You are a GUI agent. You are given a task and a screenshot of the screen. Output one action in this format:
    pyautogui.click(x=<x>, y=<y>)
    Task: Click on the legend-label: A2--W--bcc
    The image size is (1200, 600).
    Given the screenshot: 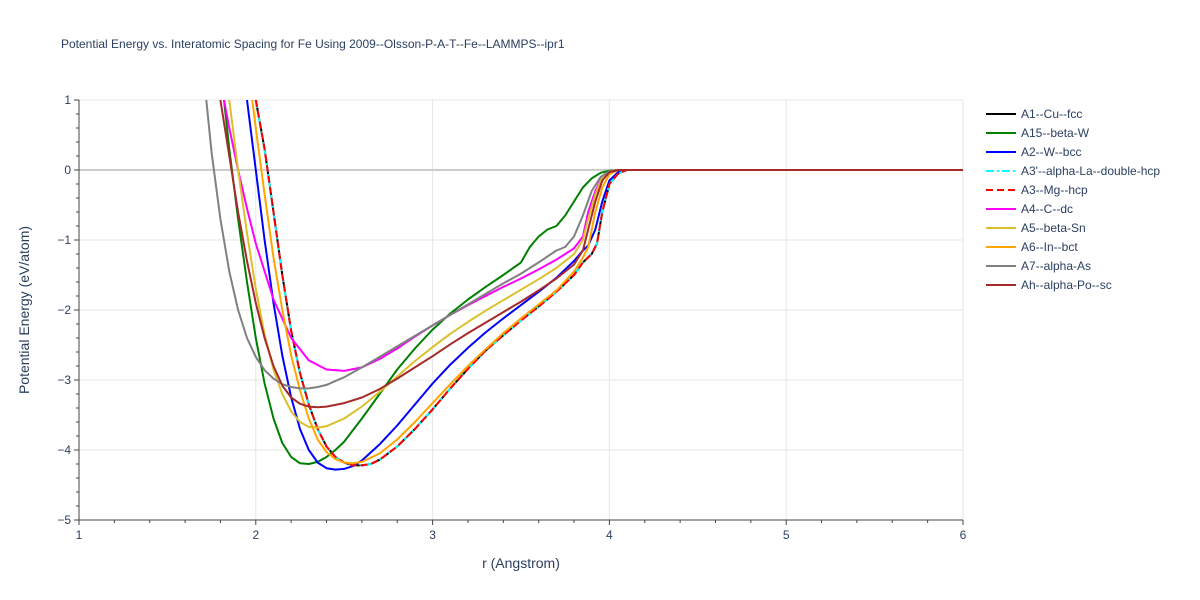 What is the action you would take?
    pyautogui.click(x=1051, y=152)
    